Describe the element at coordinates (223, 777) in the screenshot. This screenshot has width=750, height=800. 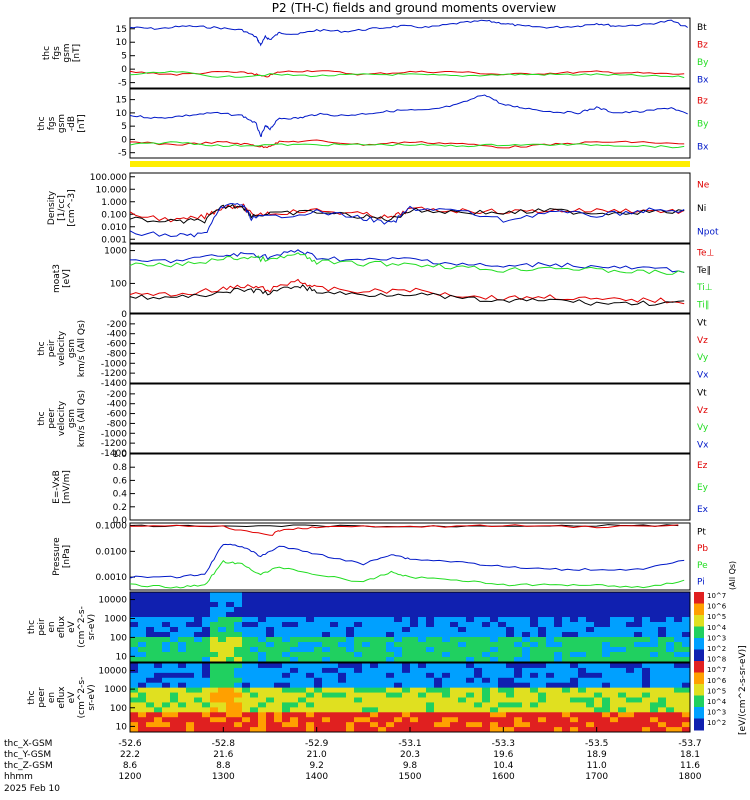
I see `x-axis-row-value: 1300` at that location.